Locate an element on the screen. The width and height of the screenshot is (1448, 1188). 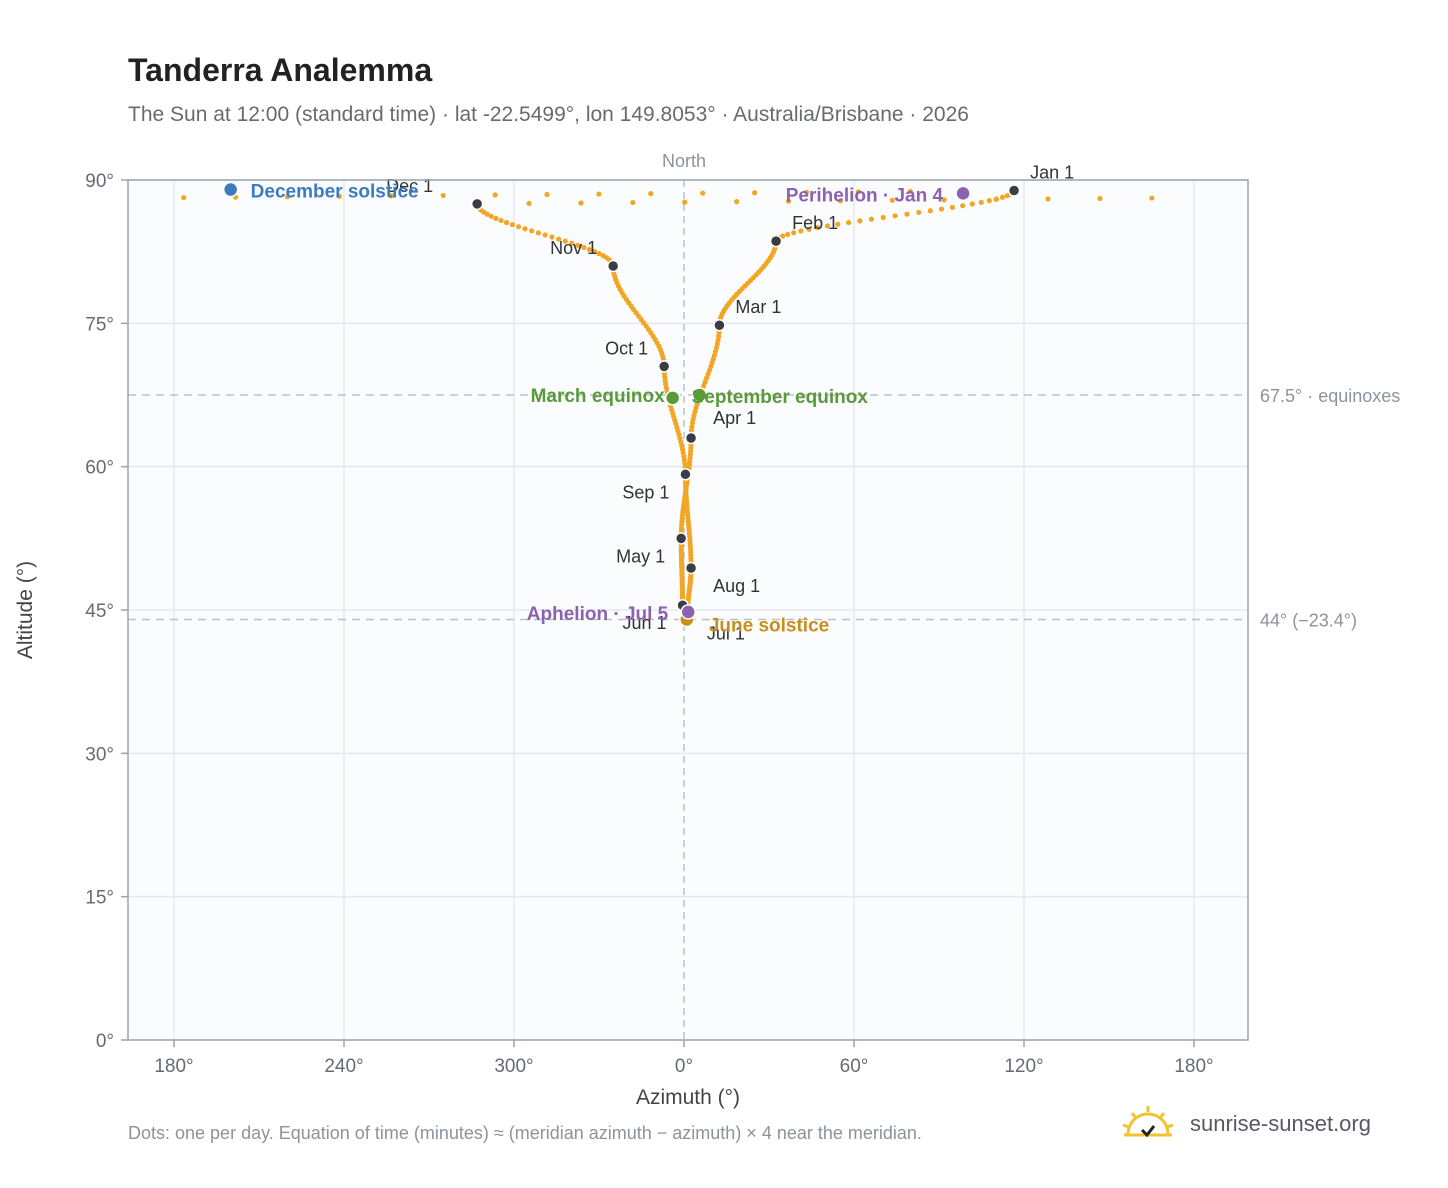
month-label: Jan 1 is located at coordinates (1052, 173).